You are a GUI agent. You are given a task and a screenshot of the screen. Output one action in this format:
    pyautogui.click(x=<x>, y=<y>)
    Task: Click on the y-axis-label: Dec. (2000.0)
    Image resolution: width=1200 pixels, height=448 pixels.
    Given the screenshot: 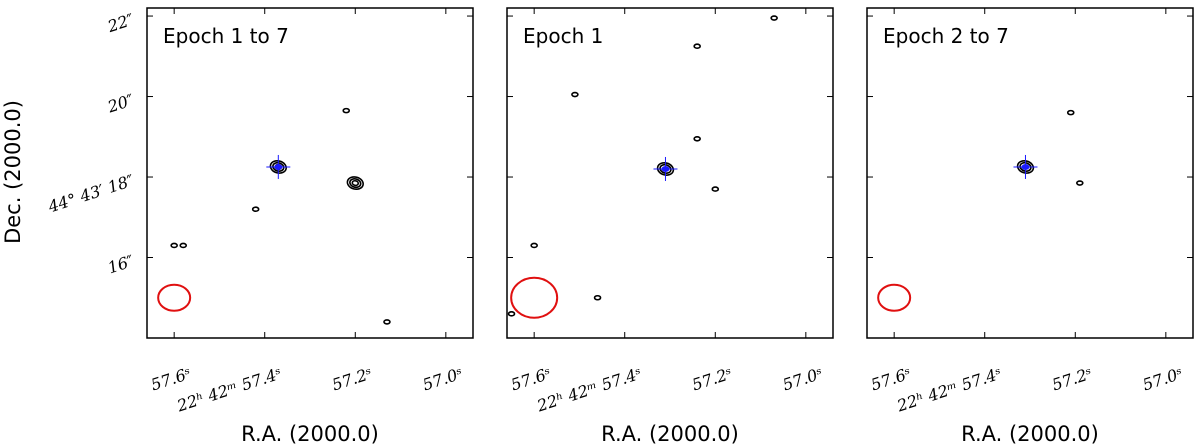 What is the action you would take?
    pyautogui.click(x=13, y=172)
    